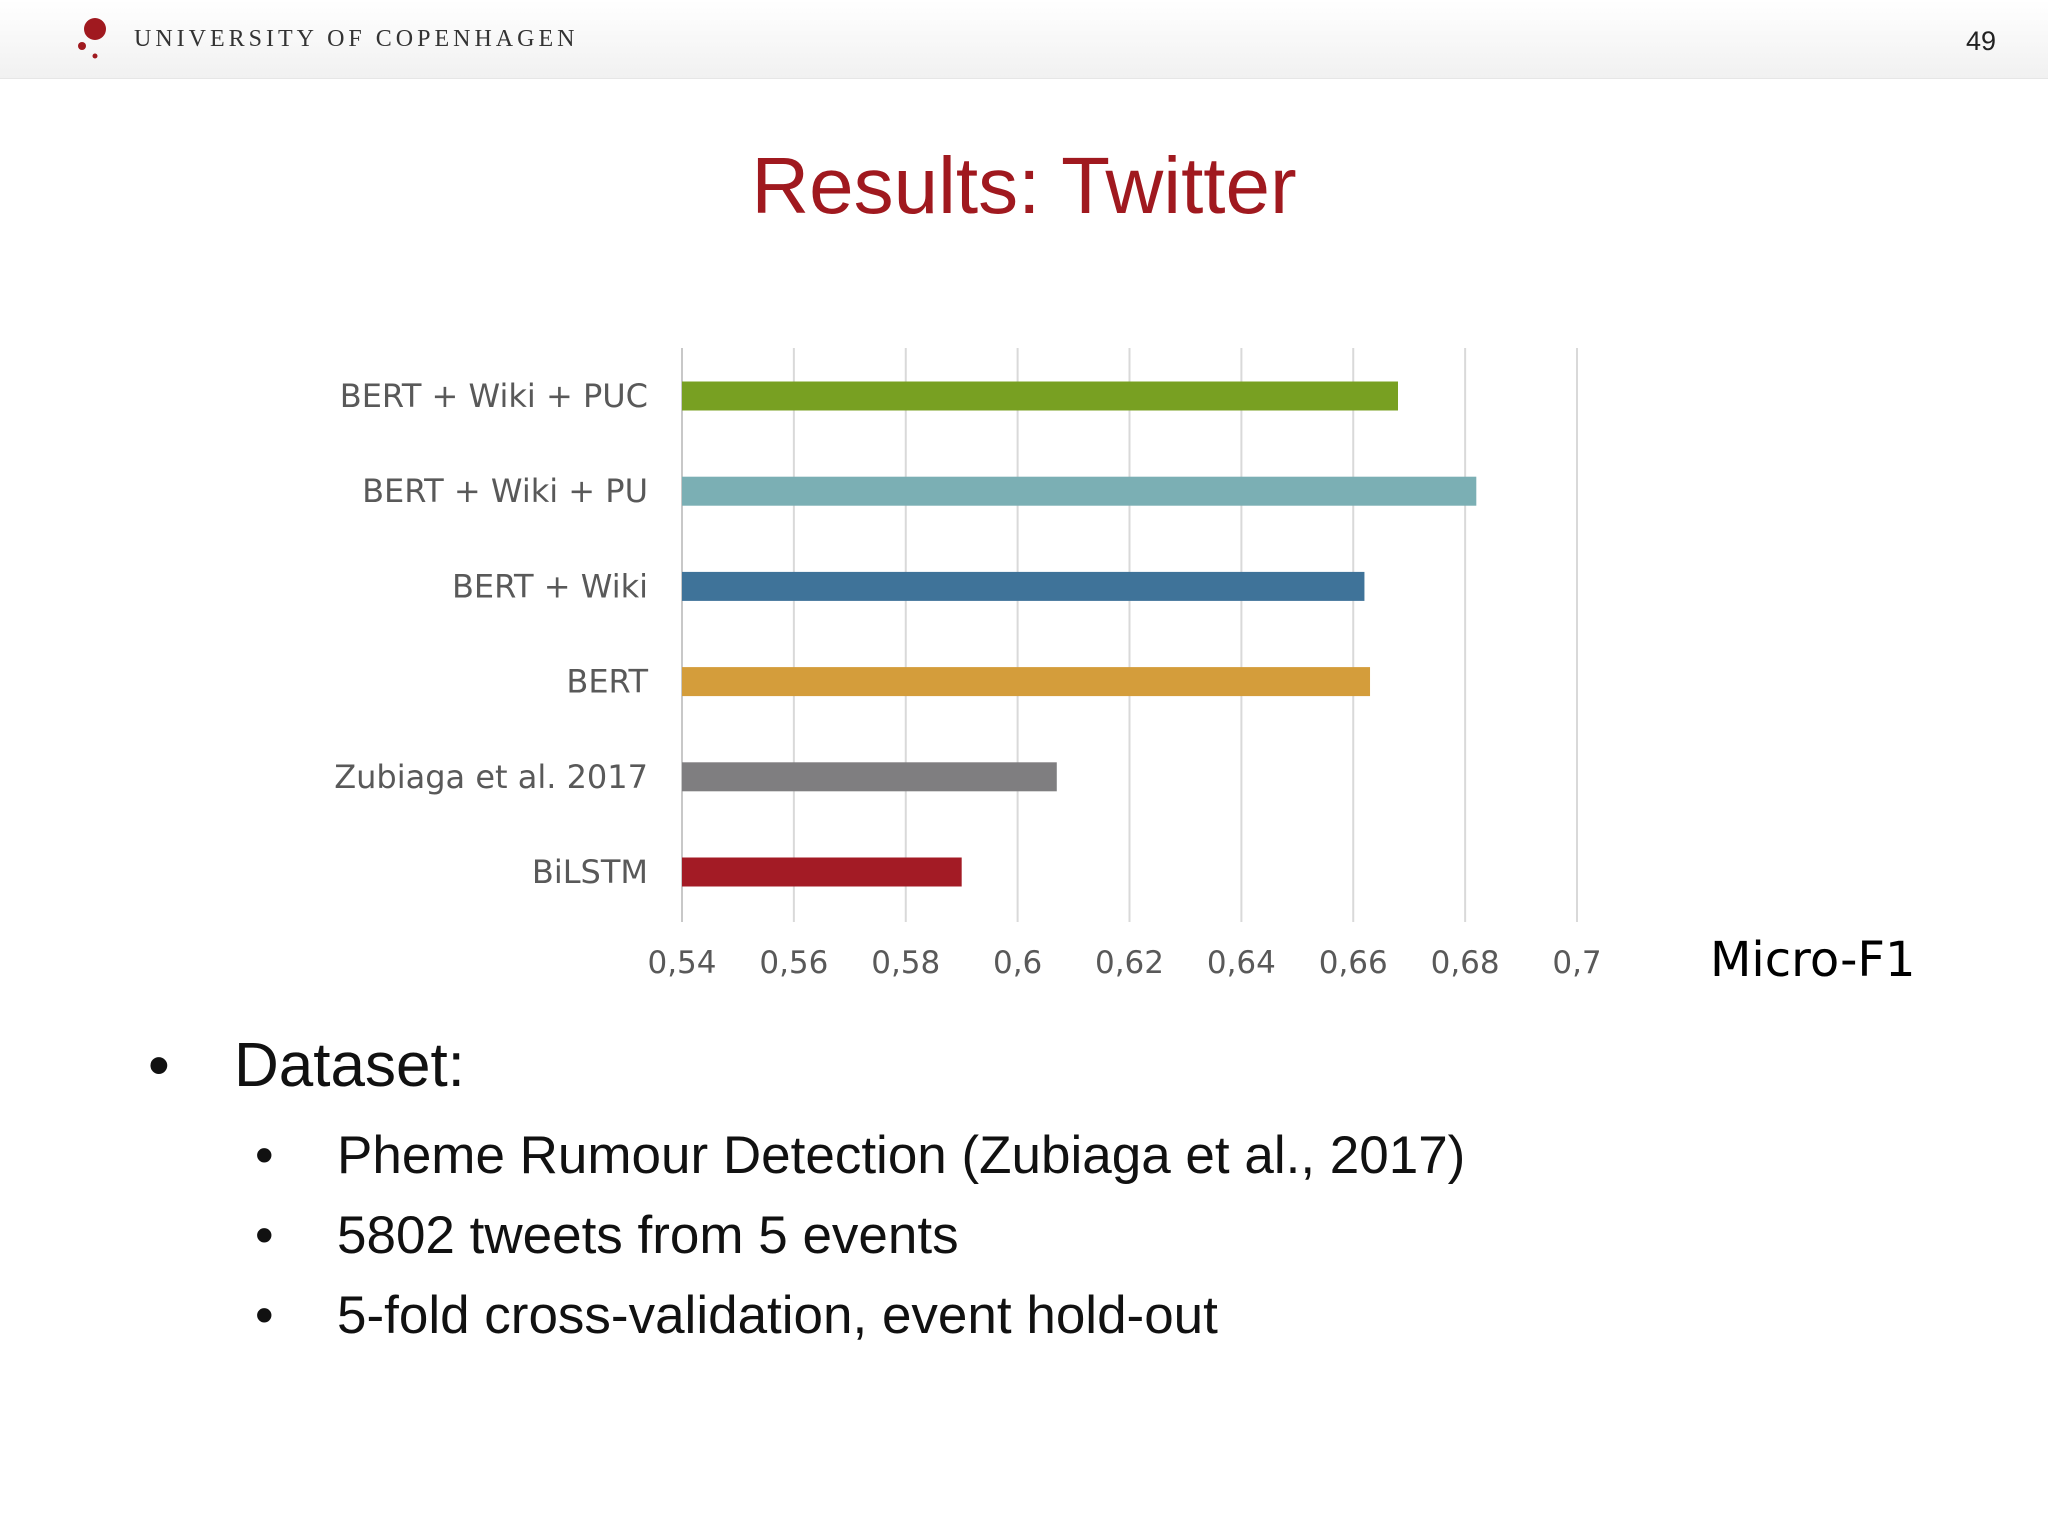 This screenshot has height=1536, width=2048. Describe the element at coordinates (777, 1315) in the screenshot. I see `sub-bullet-text: 5-fold cross-validation, event hold-out` at that location.